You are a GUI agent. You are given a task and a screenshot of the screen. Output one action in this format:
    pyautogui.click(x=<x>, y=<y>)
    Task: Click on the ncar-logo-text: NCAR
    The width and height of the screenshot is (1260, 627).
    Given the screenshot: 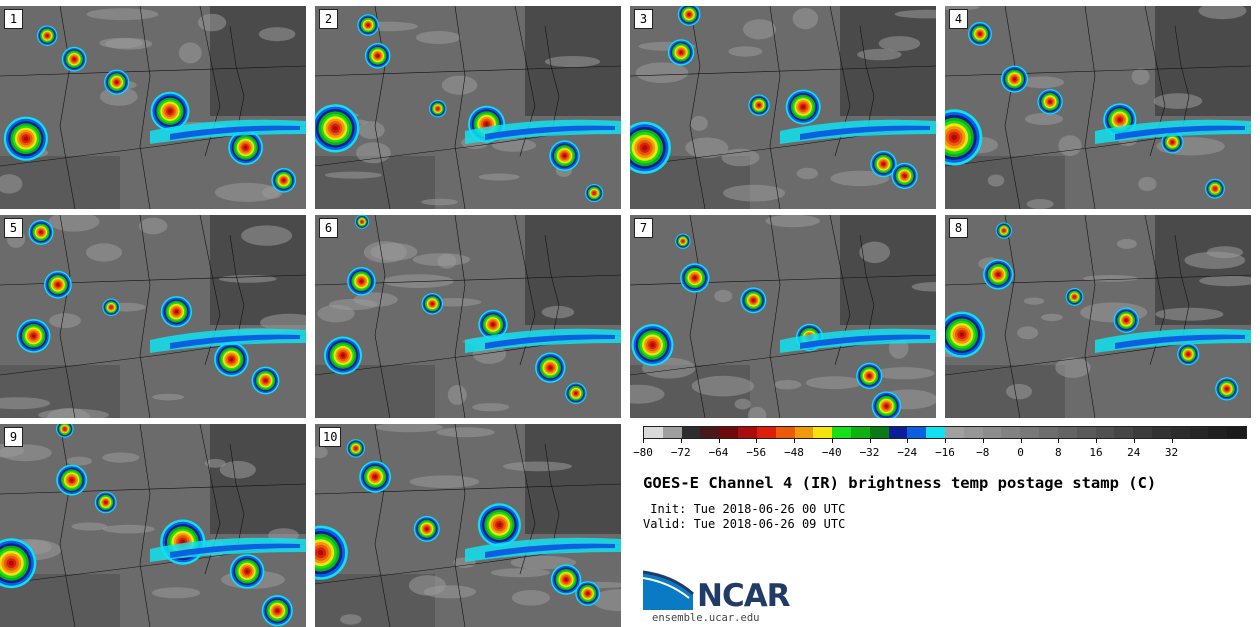 What is the action you would take?
    pyautogui.click(x=744, y=596)
    